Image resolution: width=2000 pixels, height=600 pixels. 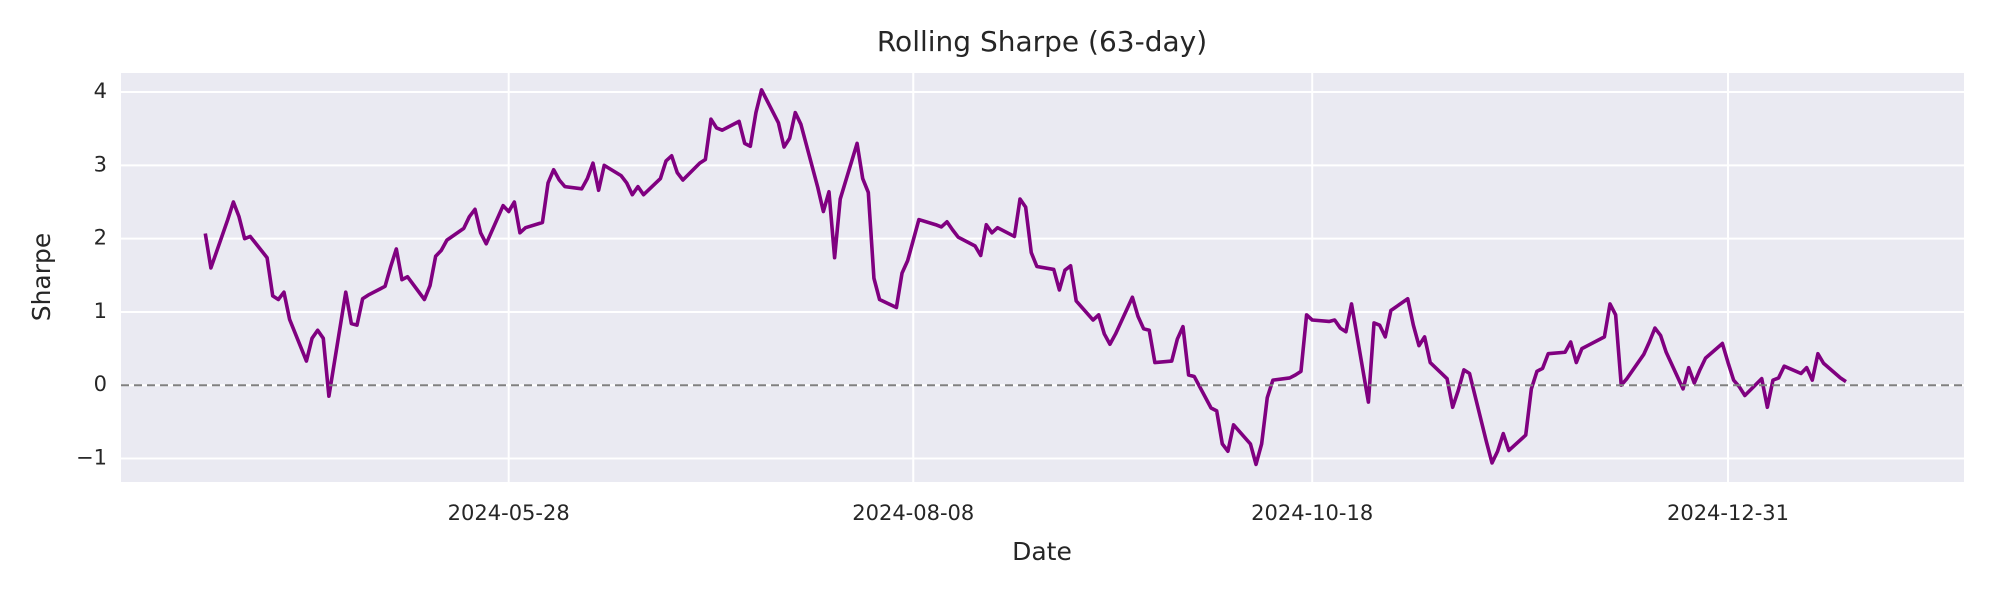 I want to click on x-axis-label: Date, so click(x=1042, y=551).